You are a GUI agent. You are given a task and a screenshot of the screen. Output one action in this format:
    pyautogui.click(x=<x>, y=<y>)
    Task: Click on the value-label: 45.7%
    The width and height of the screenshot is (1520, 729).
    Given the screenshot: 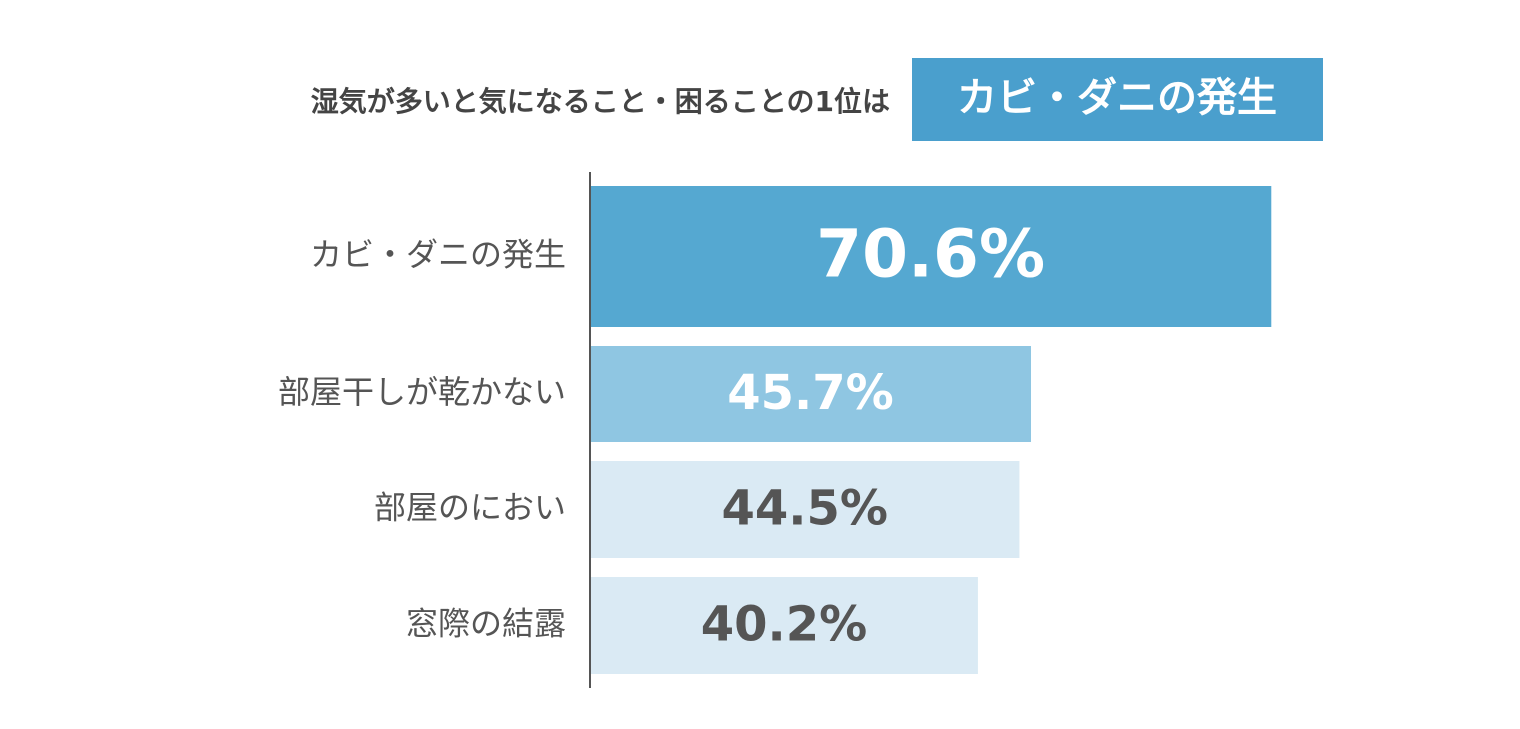 What is the action you would take?
    pyautogui.click(x=810, y=393)
    